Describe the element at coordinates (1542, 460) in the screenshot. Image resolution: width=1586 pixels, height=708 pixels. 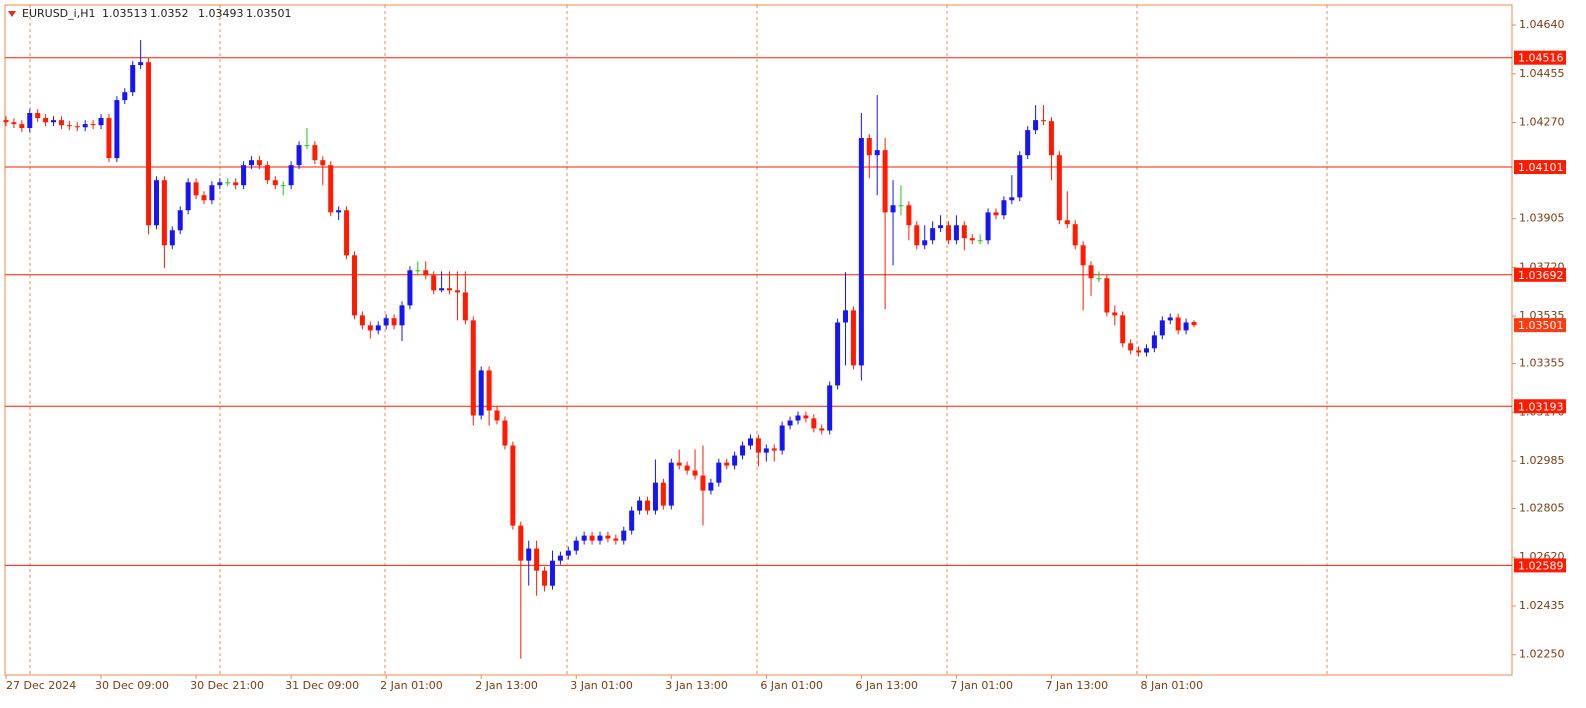
I see `y-tick-label: 1.02985` at that location.